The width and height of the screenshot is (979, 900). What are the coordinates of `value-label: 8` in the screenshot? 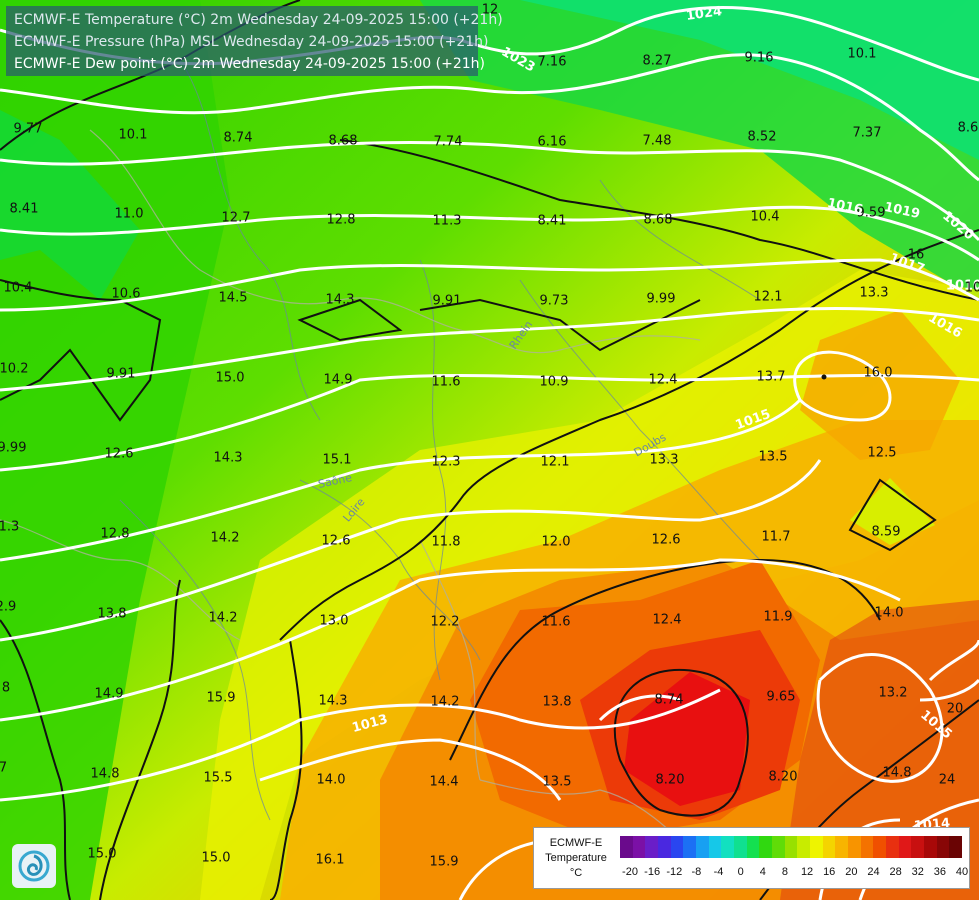 It's located at (6, 688).